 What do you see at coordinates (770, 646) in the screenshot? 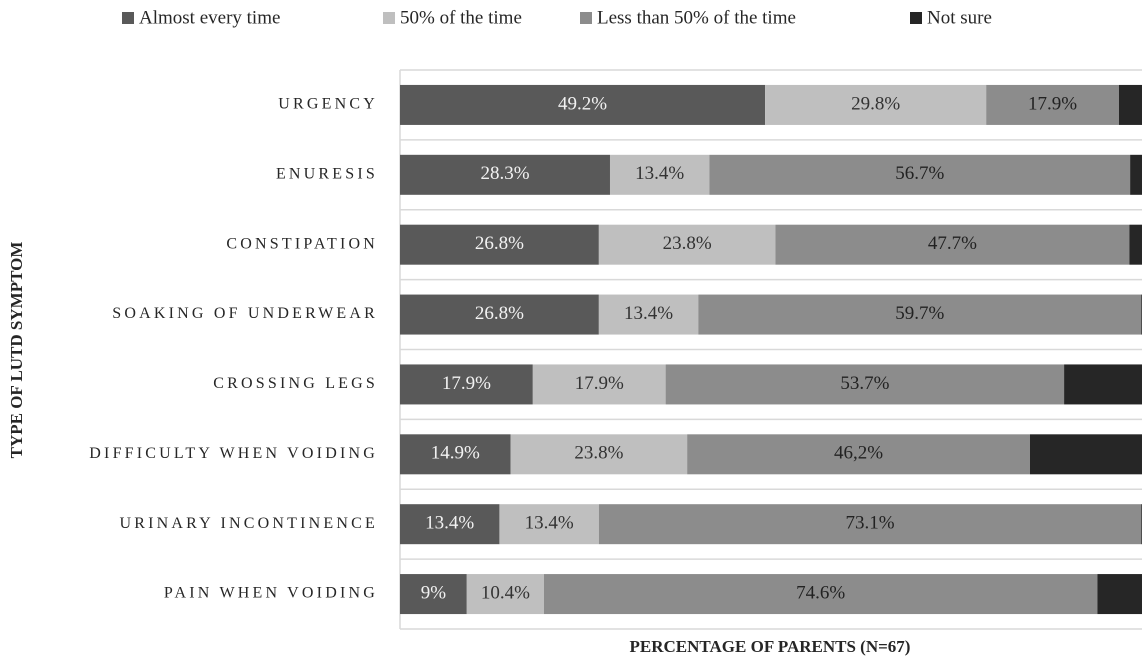
I see `x-axis-title: PERCENTAGE OF PARENTS (N=67)` at bounding box center [770, 646].